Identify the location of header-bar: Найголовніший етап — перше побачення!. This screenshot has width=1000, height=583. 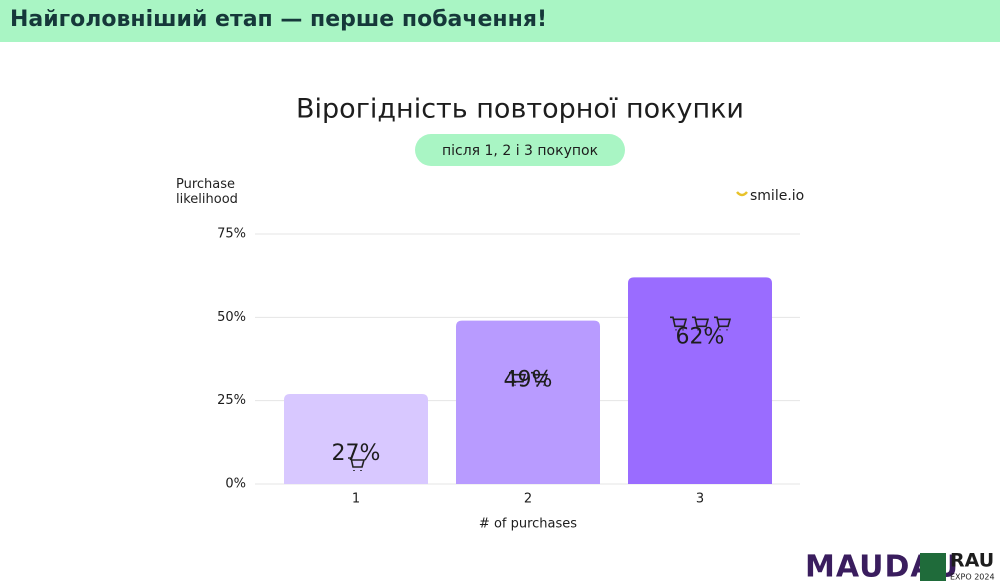
(500, 21).